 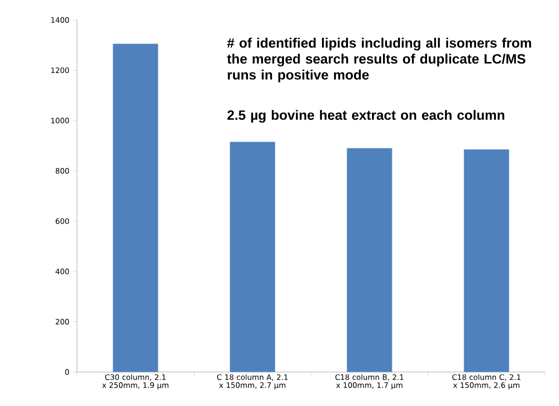 What do you see at coordinates (379, 60) in the screenshot?
I see `annotation: # of identified lipids including all isomers from the merged search results of duplicate LC/MS runs in positive mode` at bounding box center [379, 60].